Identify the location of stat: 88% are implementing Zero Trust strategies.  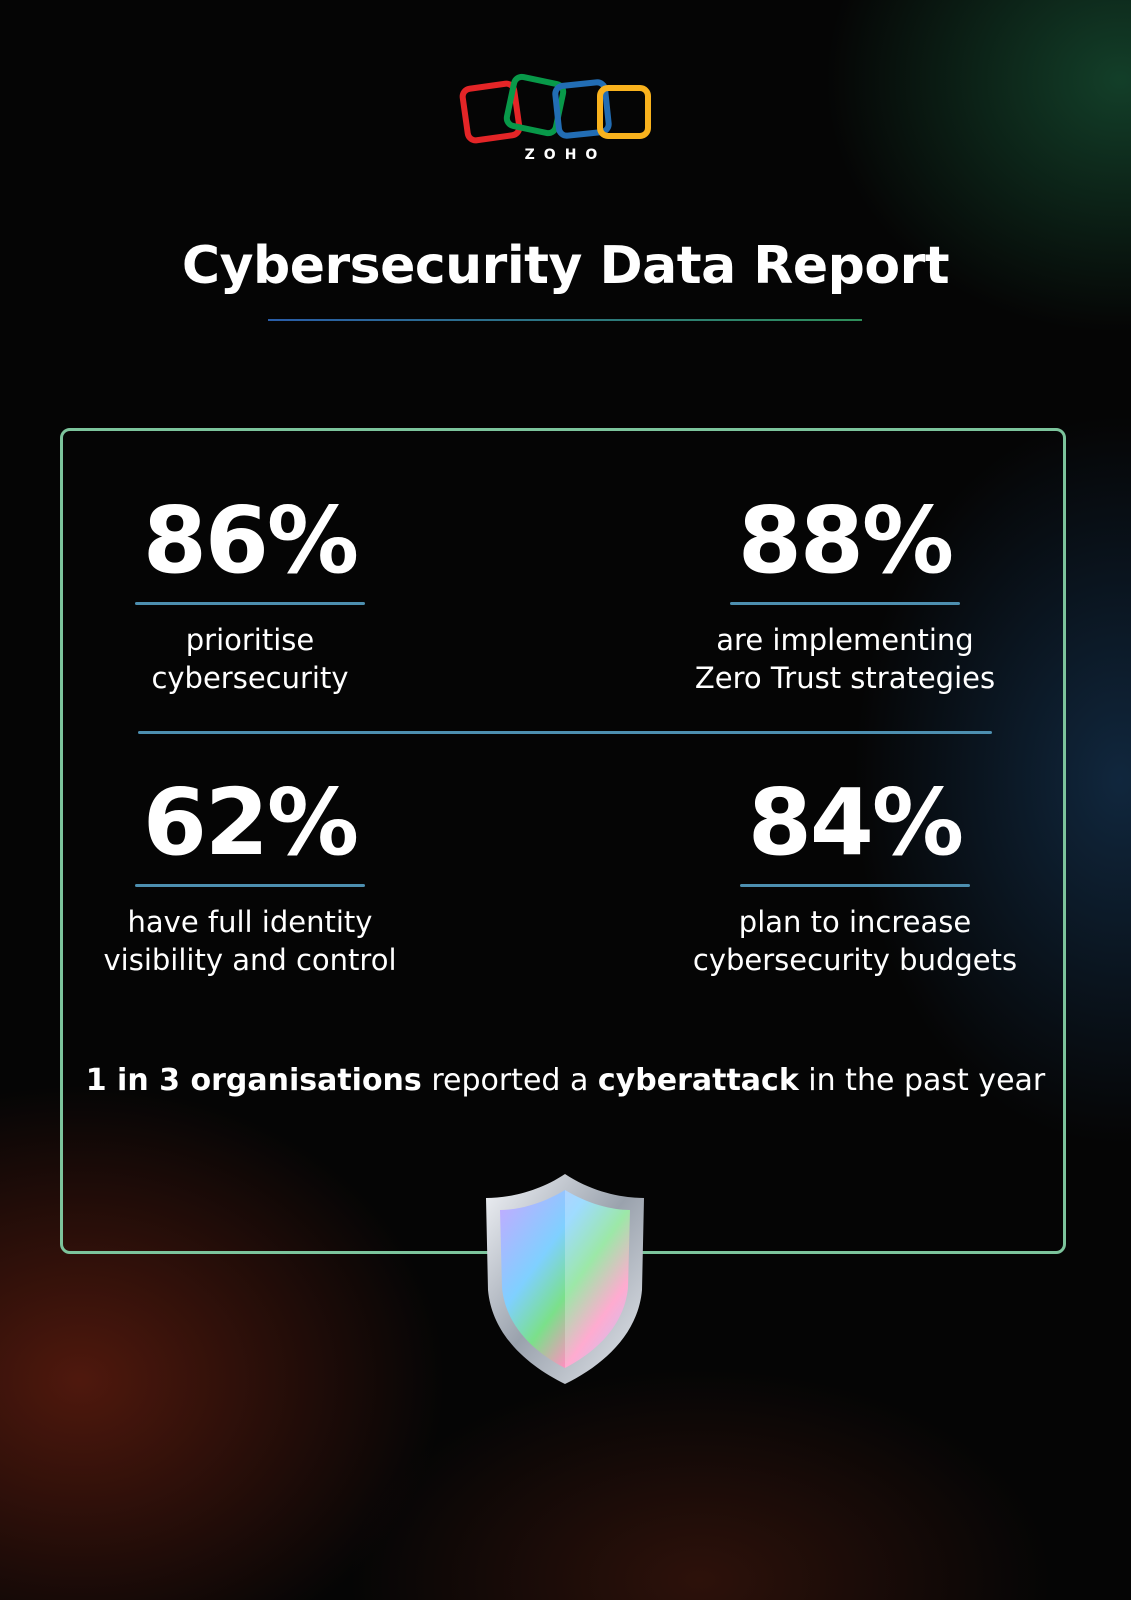
(845, 591).